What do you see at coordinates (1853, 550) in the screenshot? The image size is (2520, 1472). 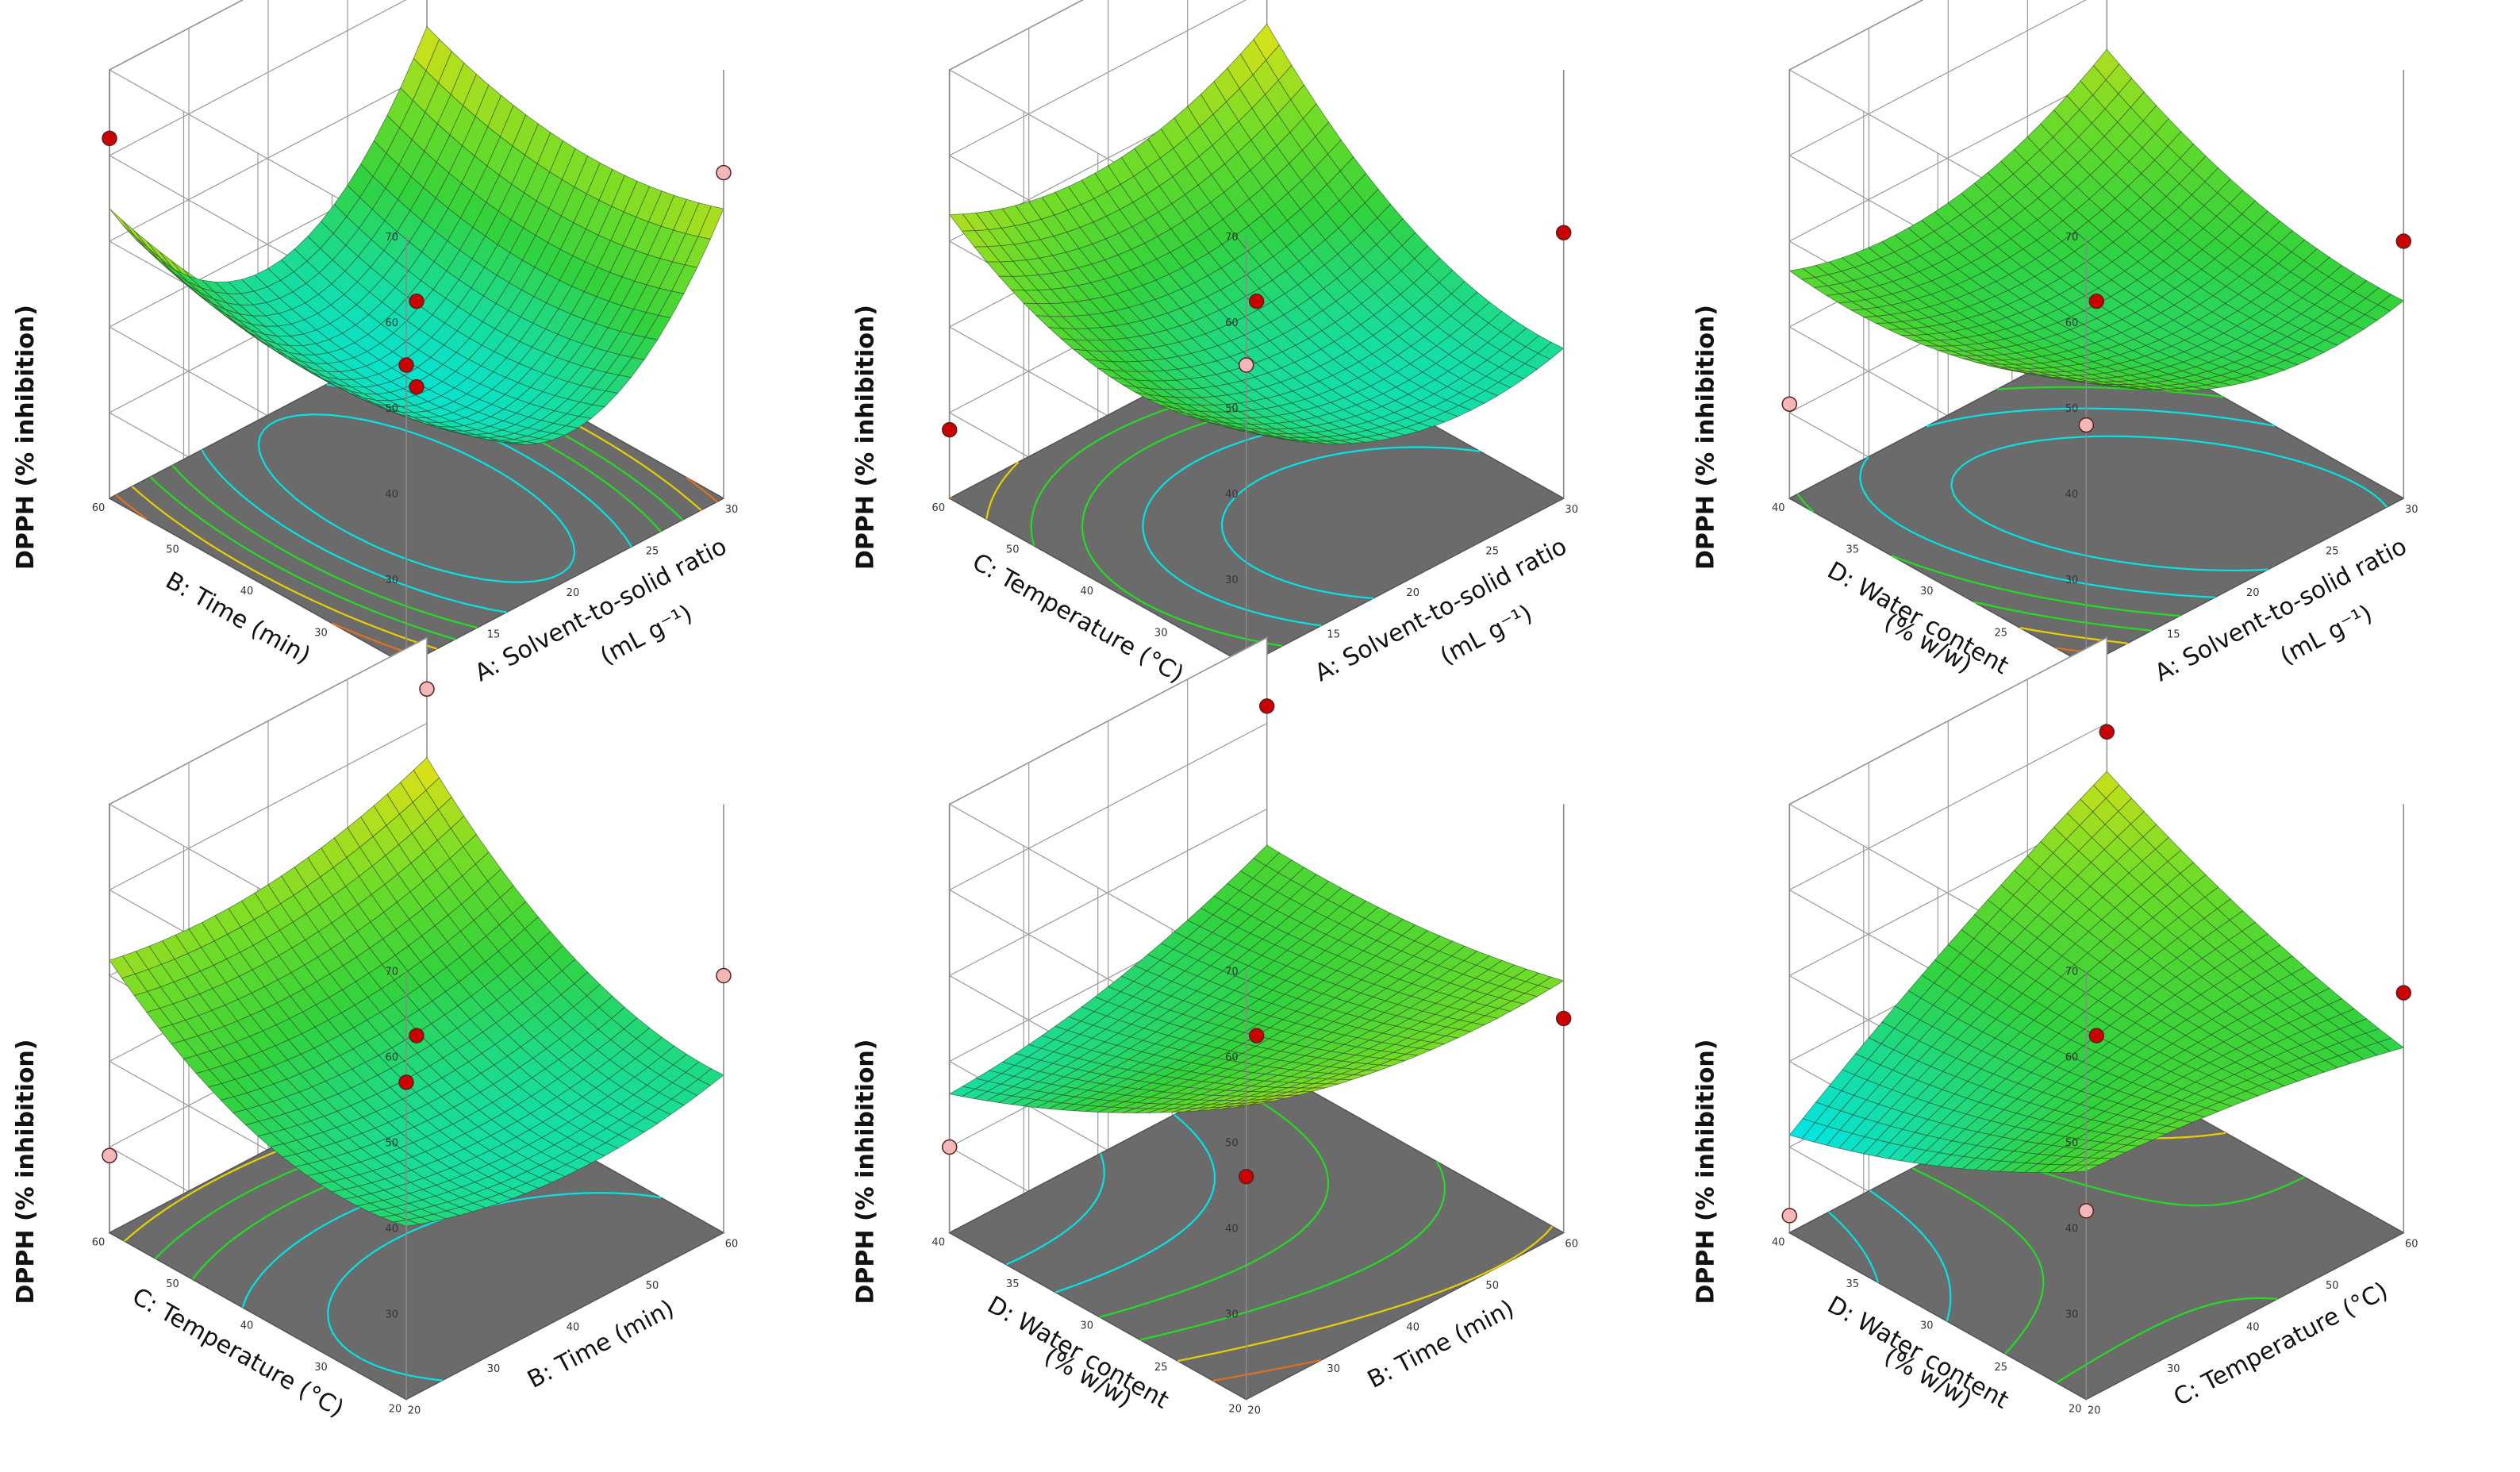 I see `y-tick-label: 35` at bounding box center [1853, 550].